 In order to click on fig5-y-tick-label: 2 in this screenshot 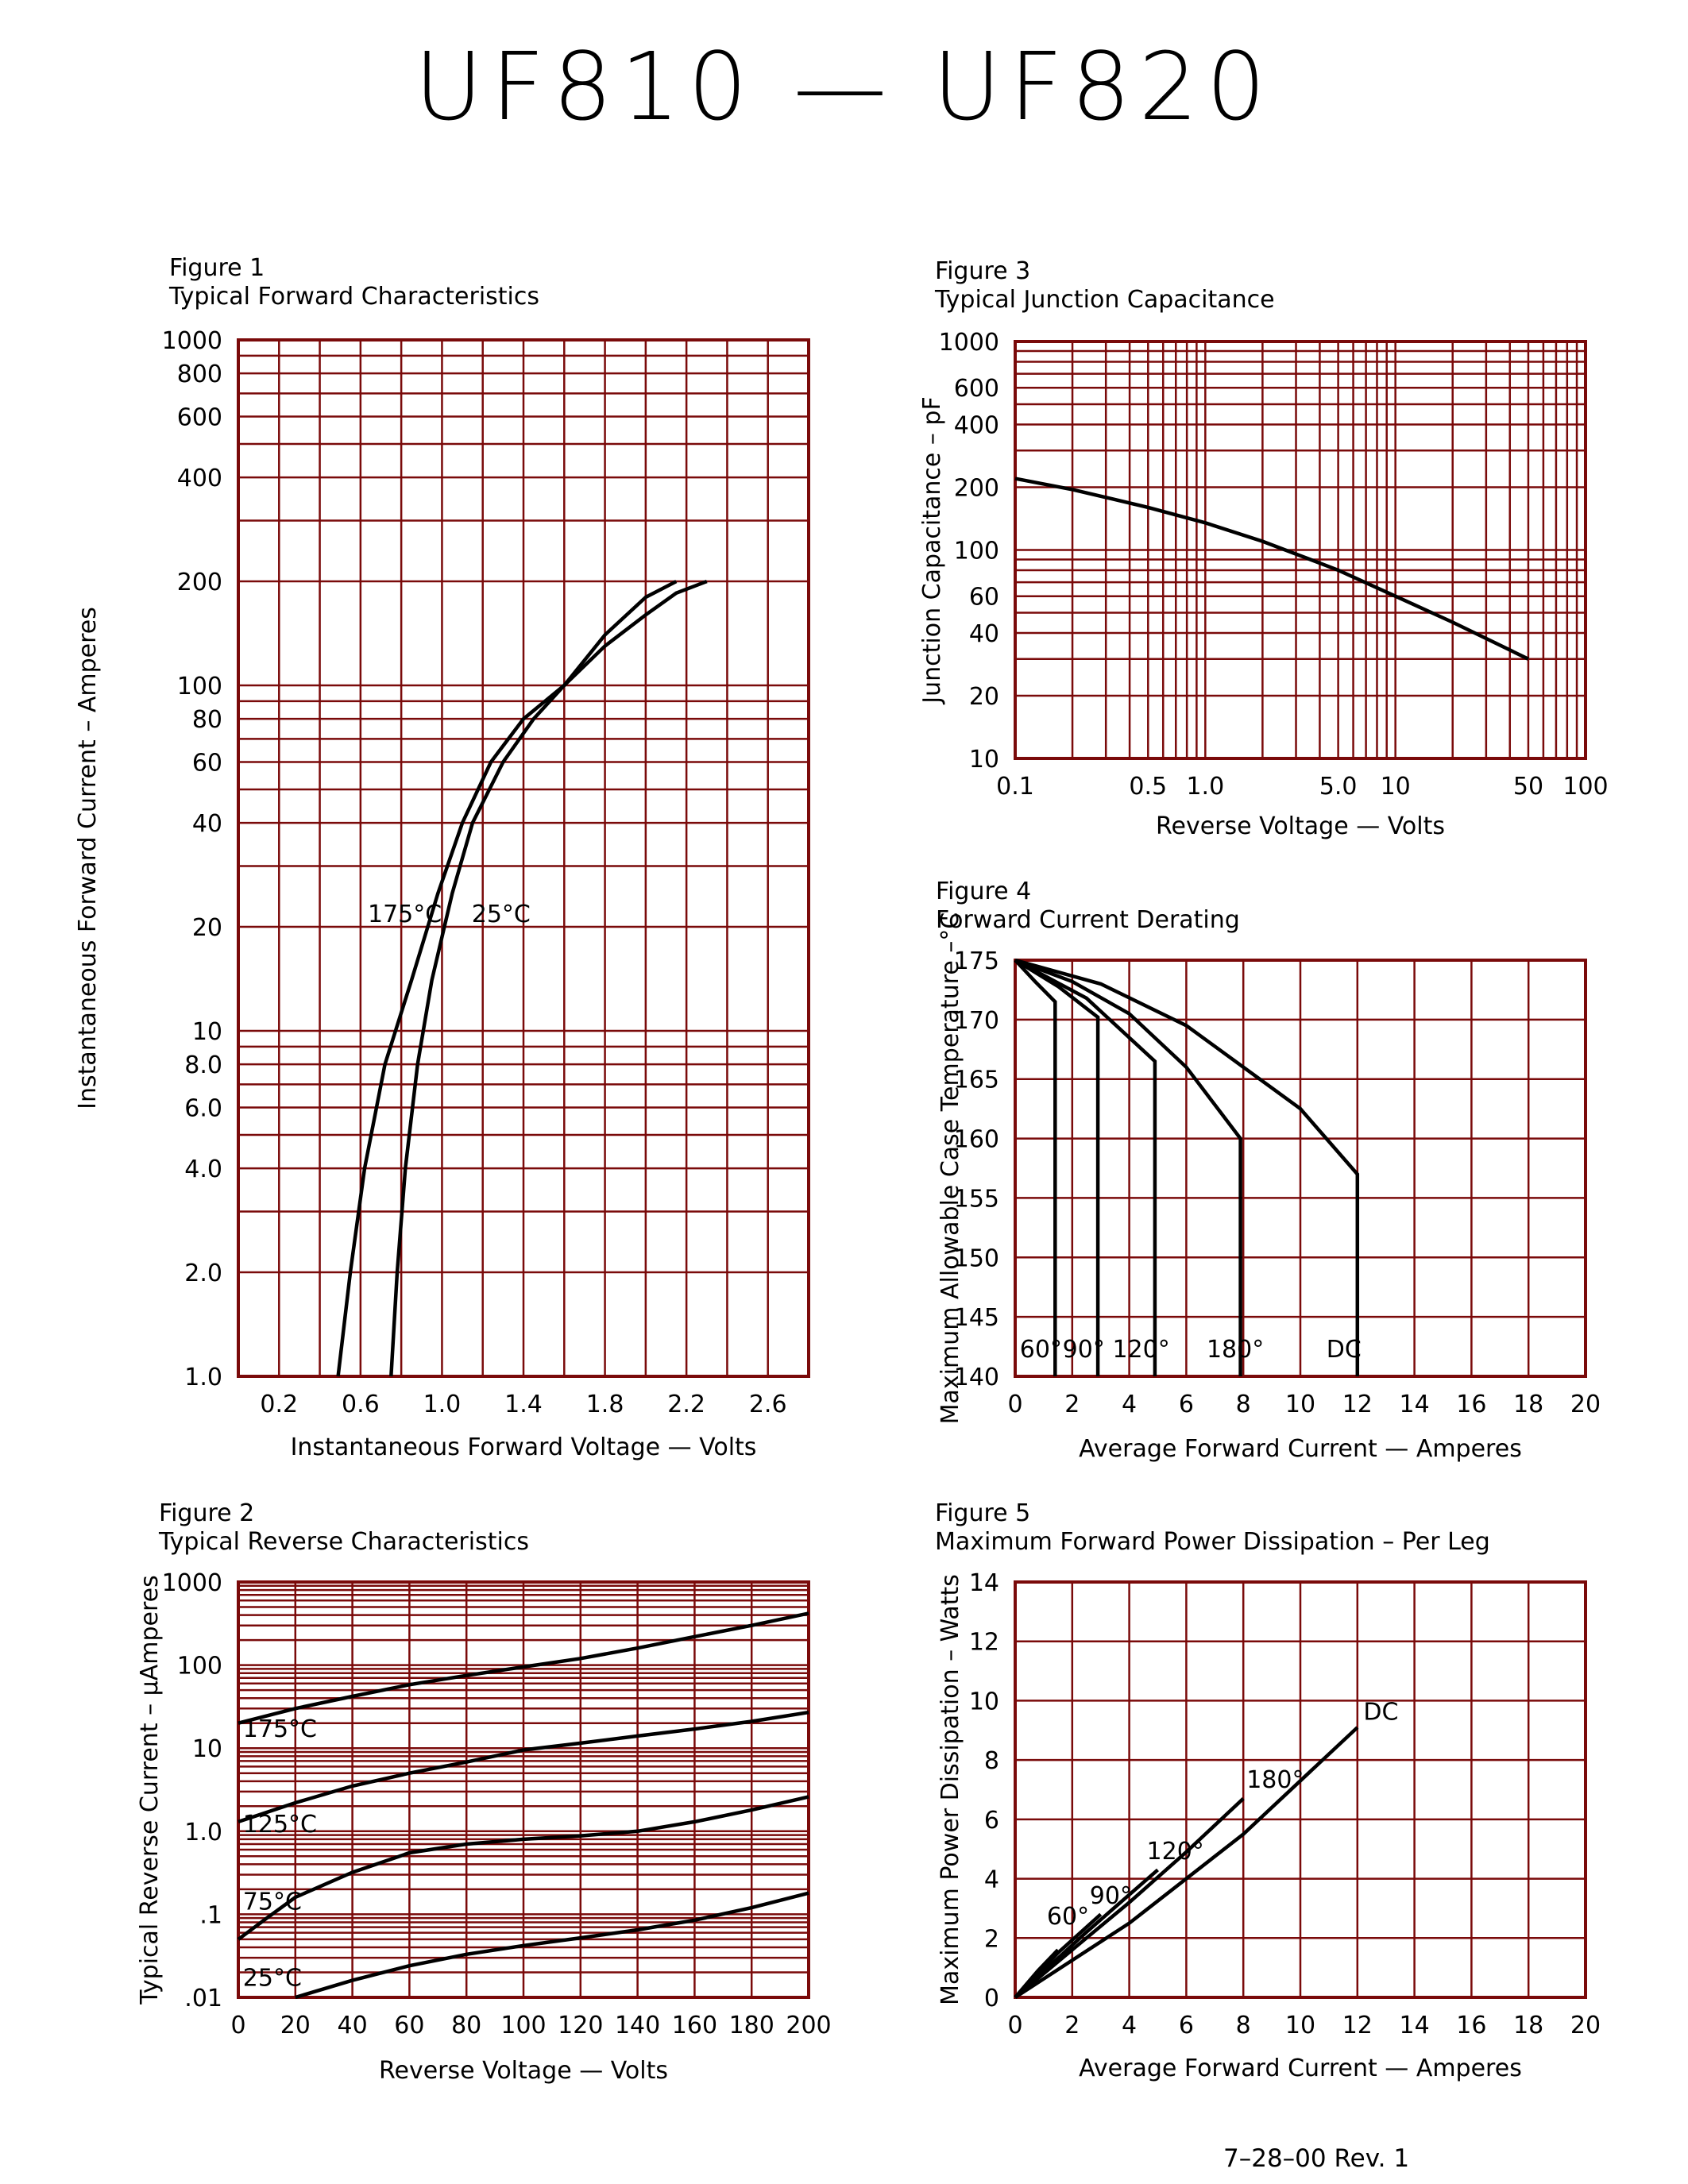, I will do `click(992, 1939)`.